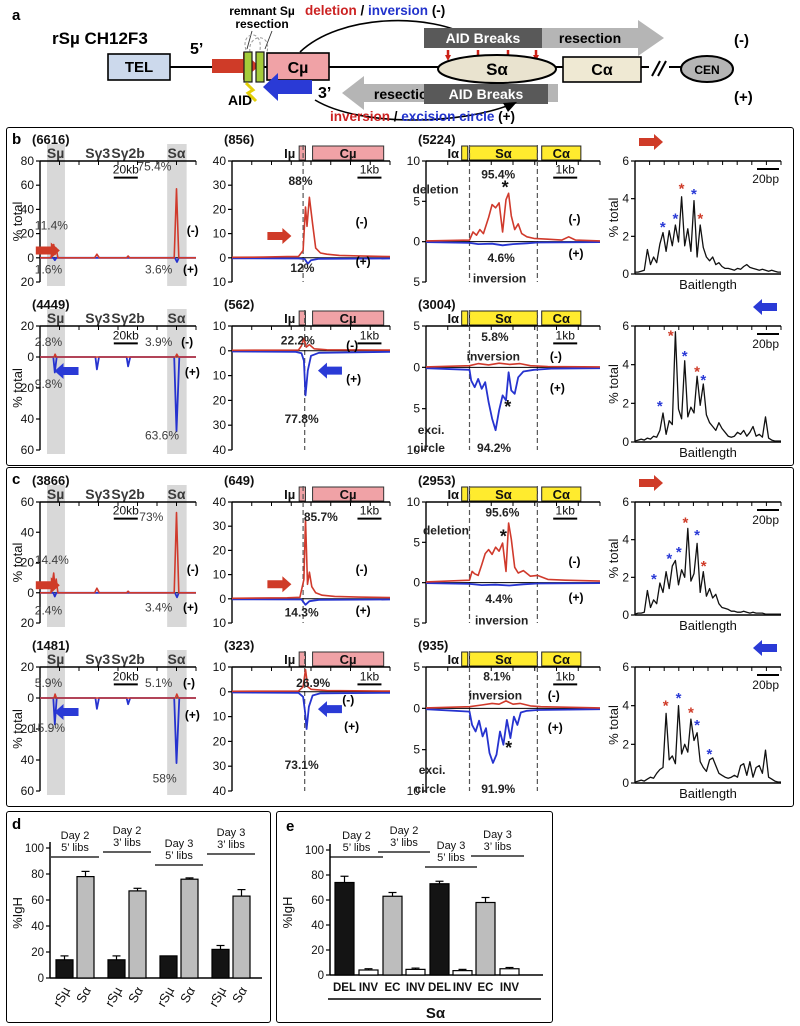 This screenshot has width=800, height=1026. Describe the element at coordinates (433, 645) in the screenshot. I see `svg-text: (935)` at that location.